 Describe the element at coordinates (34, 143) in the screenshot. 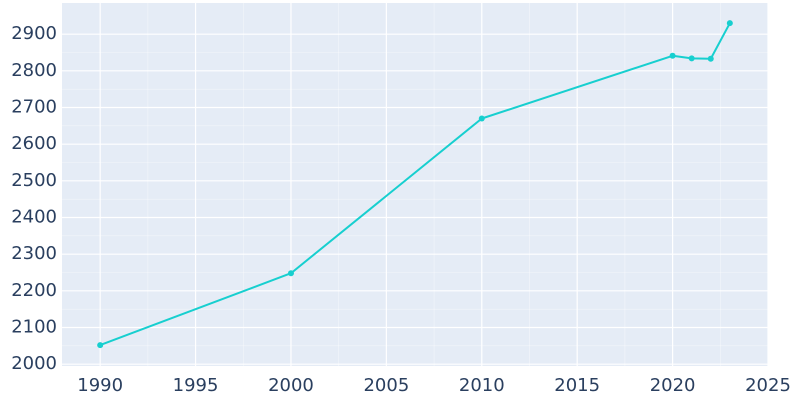

I see `y-tick-label: 2600` at that location.